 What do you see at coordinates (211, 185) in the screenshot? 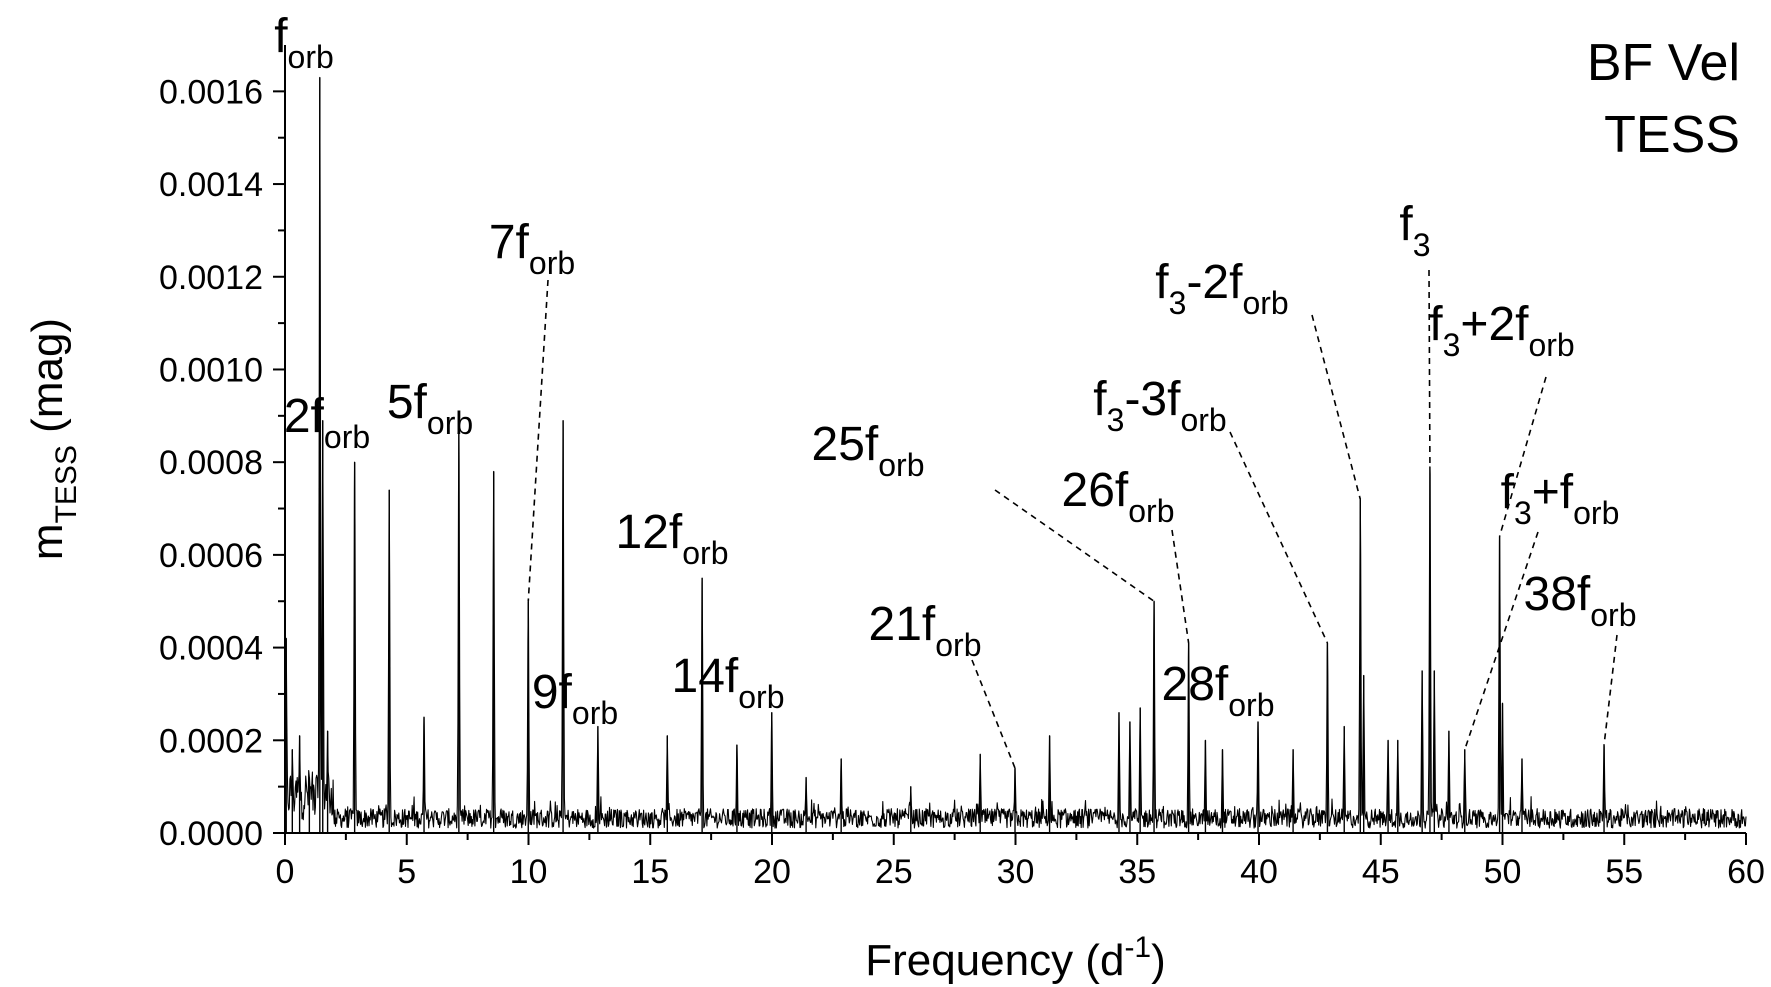
I see `y-tick-label: 0.0014` at bounding box center [211, 185].